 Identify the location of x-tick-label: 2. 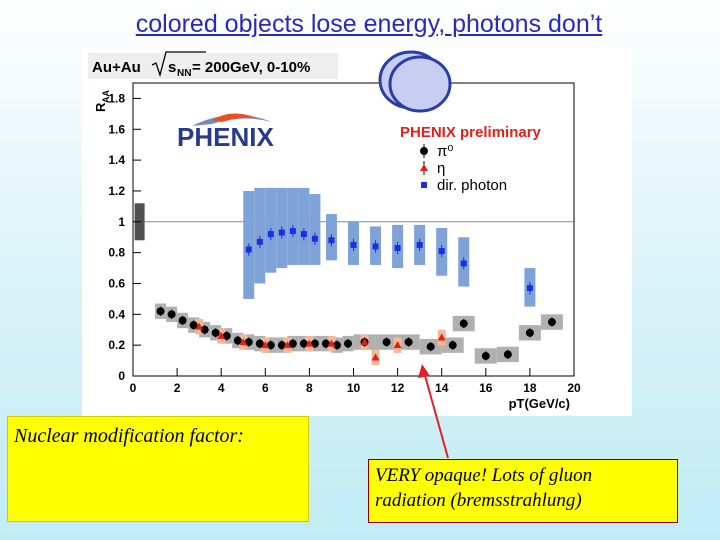
(177, 388).